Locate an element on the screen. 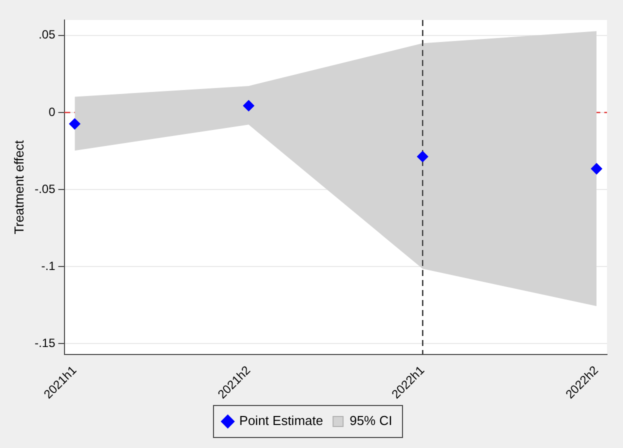 The image size is (623, 448). y-axis-title: Treatment effect is located at coordinates (18, 187).